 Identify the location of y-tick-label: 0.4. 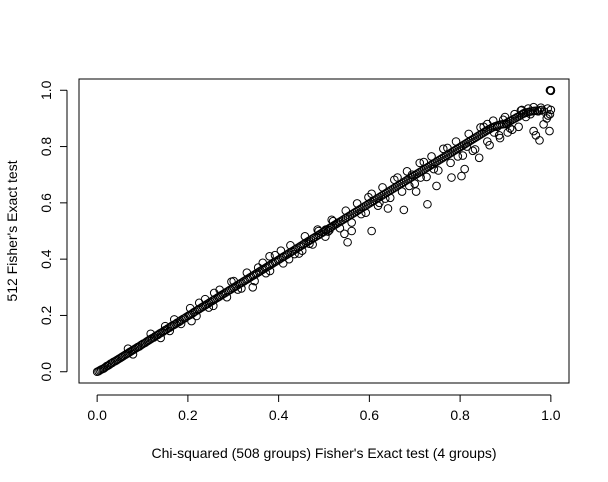
(46, 259).